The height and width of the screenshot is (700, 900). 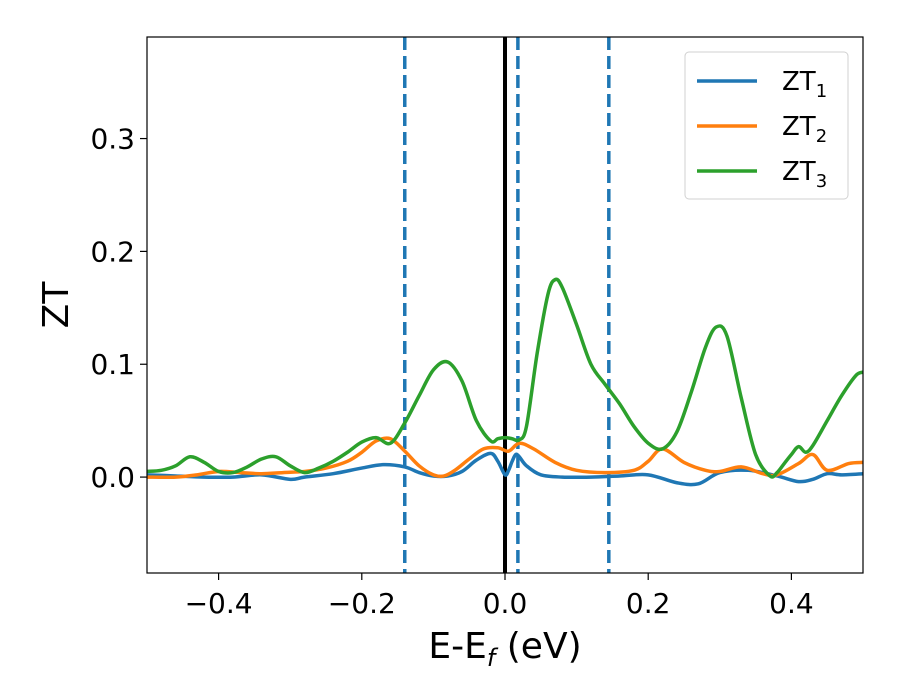 I want to click on x-tick-label: 0.0, so click(x=505, y=603).